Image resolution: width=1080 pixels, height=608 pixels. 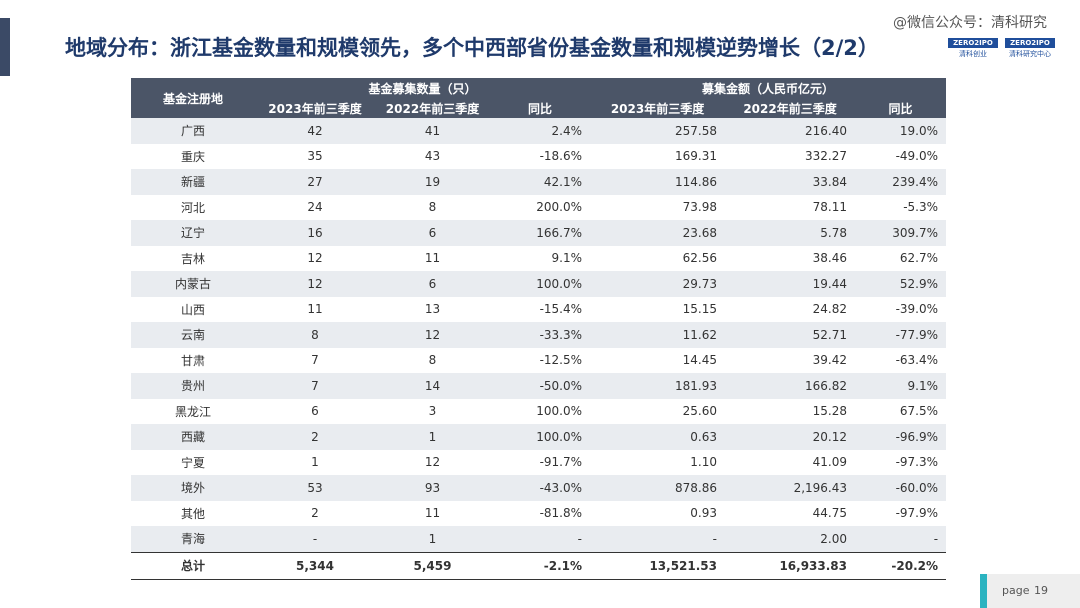 What do you see at coordinates (658, 233) in the screenshot?
I see `table-cell: 23.68` at bounding box center [658, 233].